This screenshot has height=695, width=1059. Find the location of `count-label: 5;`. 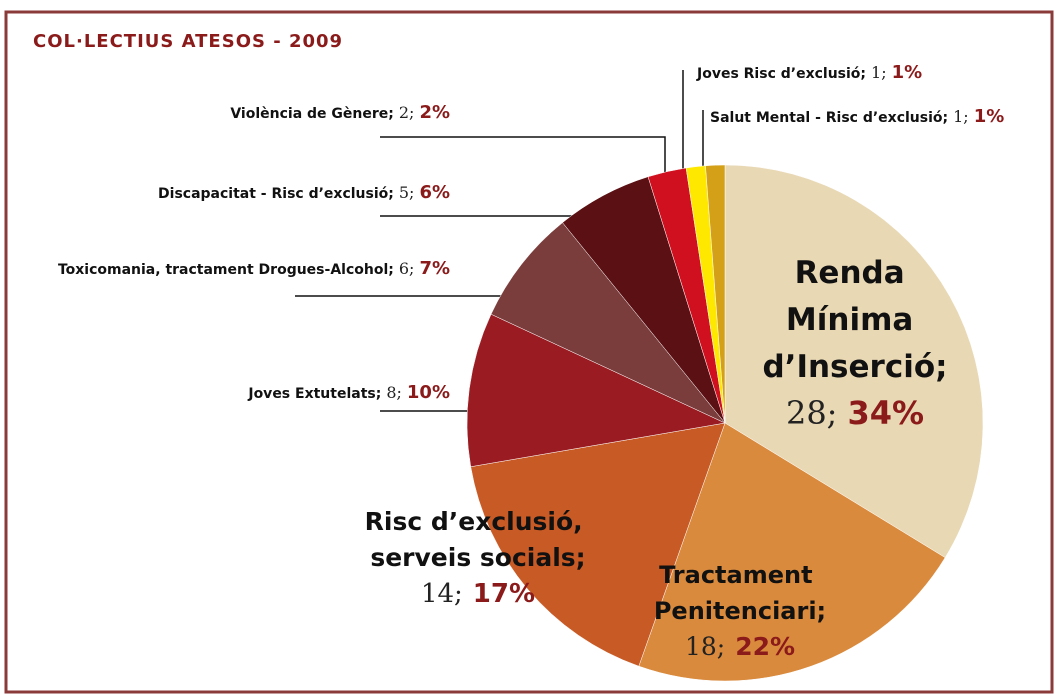

count-label: 5; is located at coordinates (407, 192).